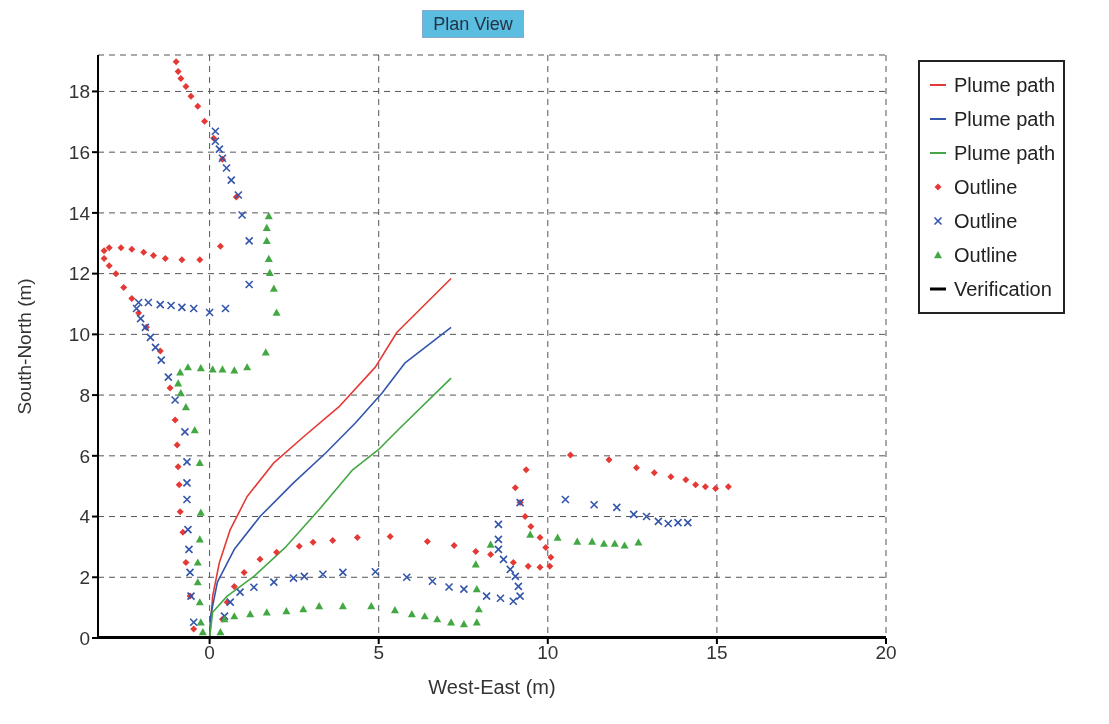 This screenshot has height=724, width=1109. I want to click on x-tick-label: 10, so click(548, 653).